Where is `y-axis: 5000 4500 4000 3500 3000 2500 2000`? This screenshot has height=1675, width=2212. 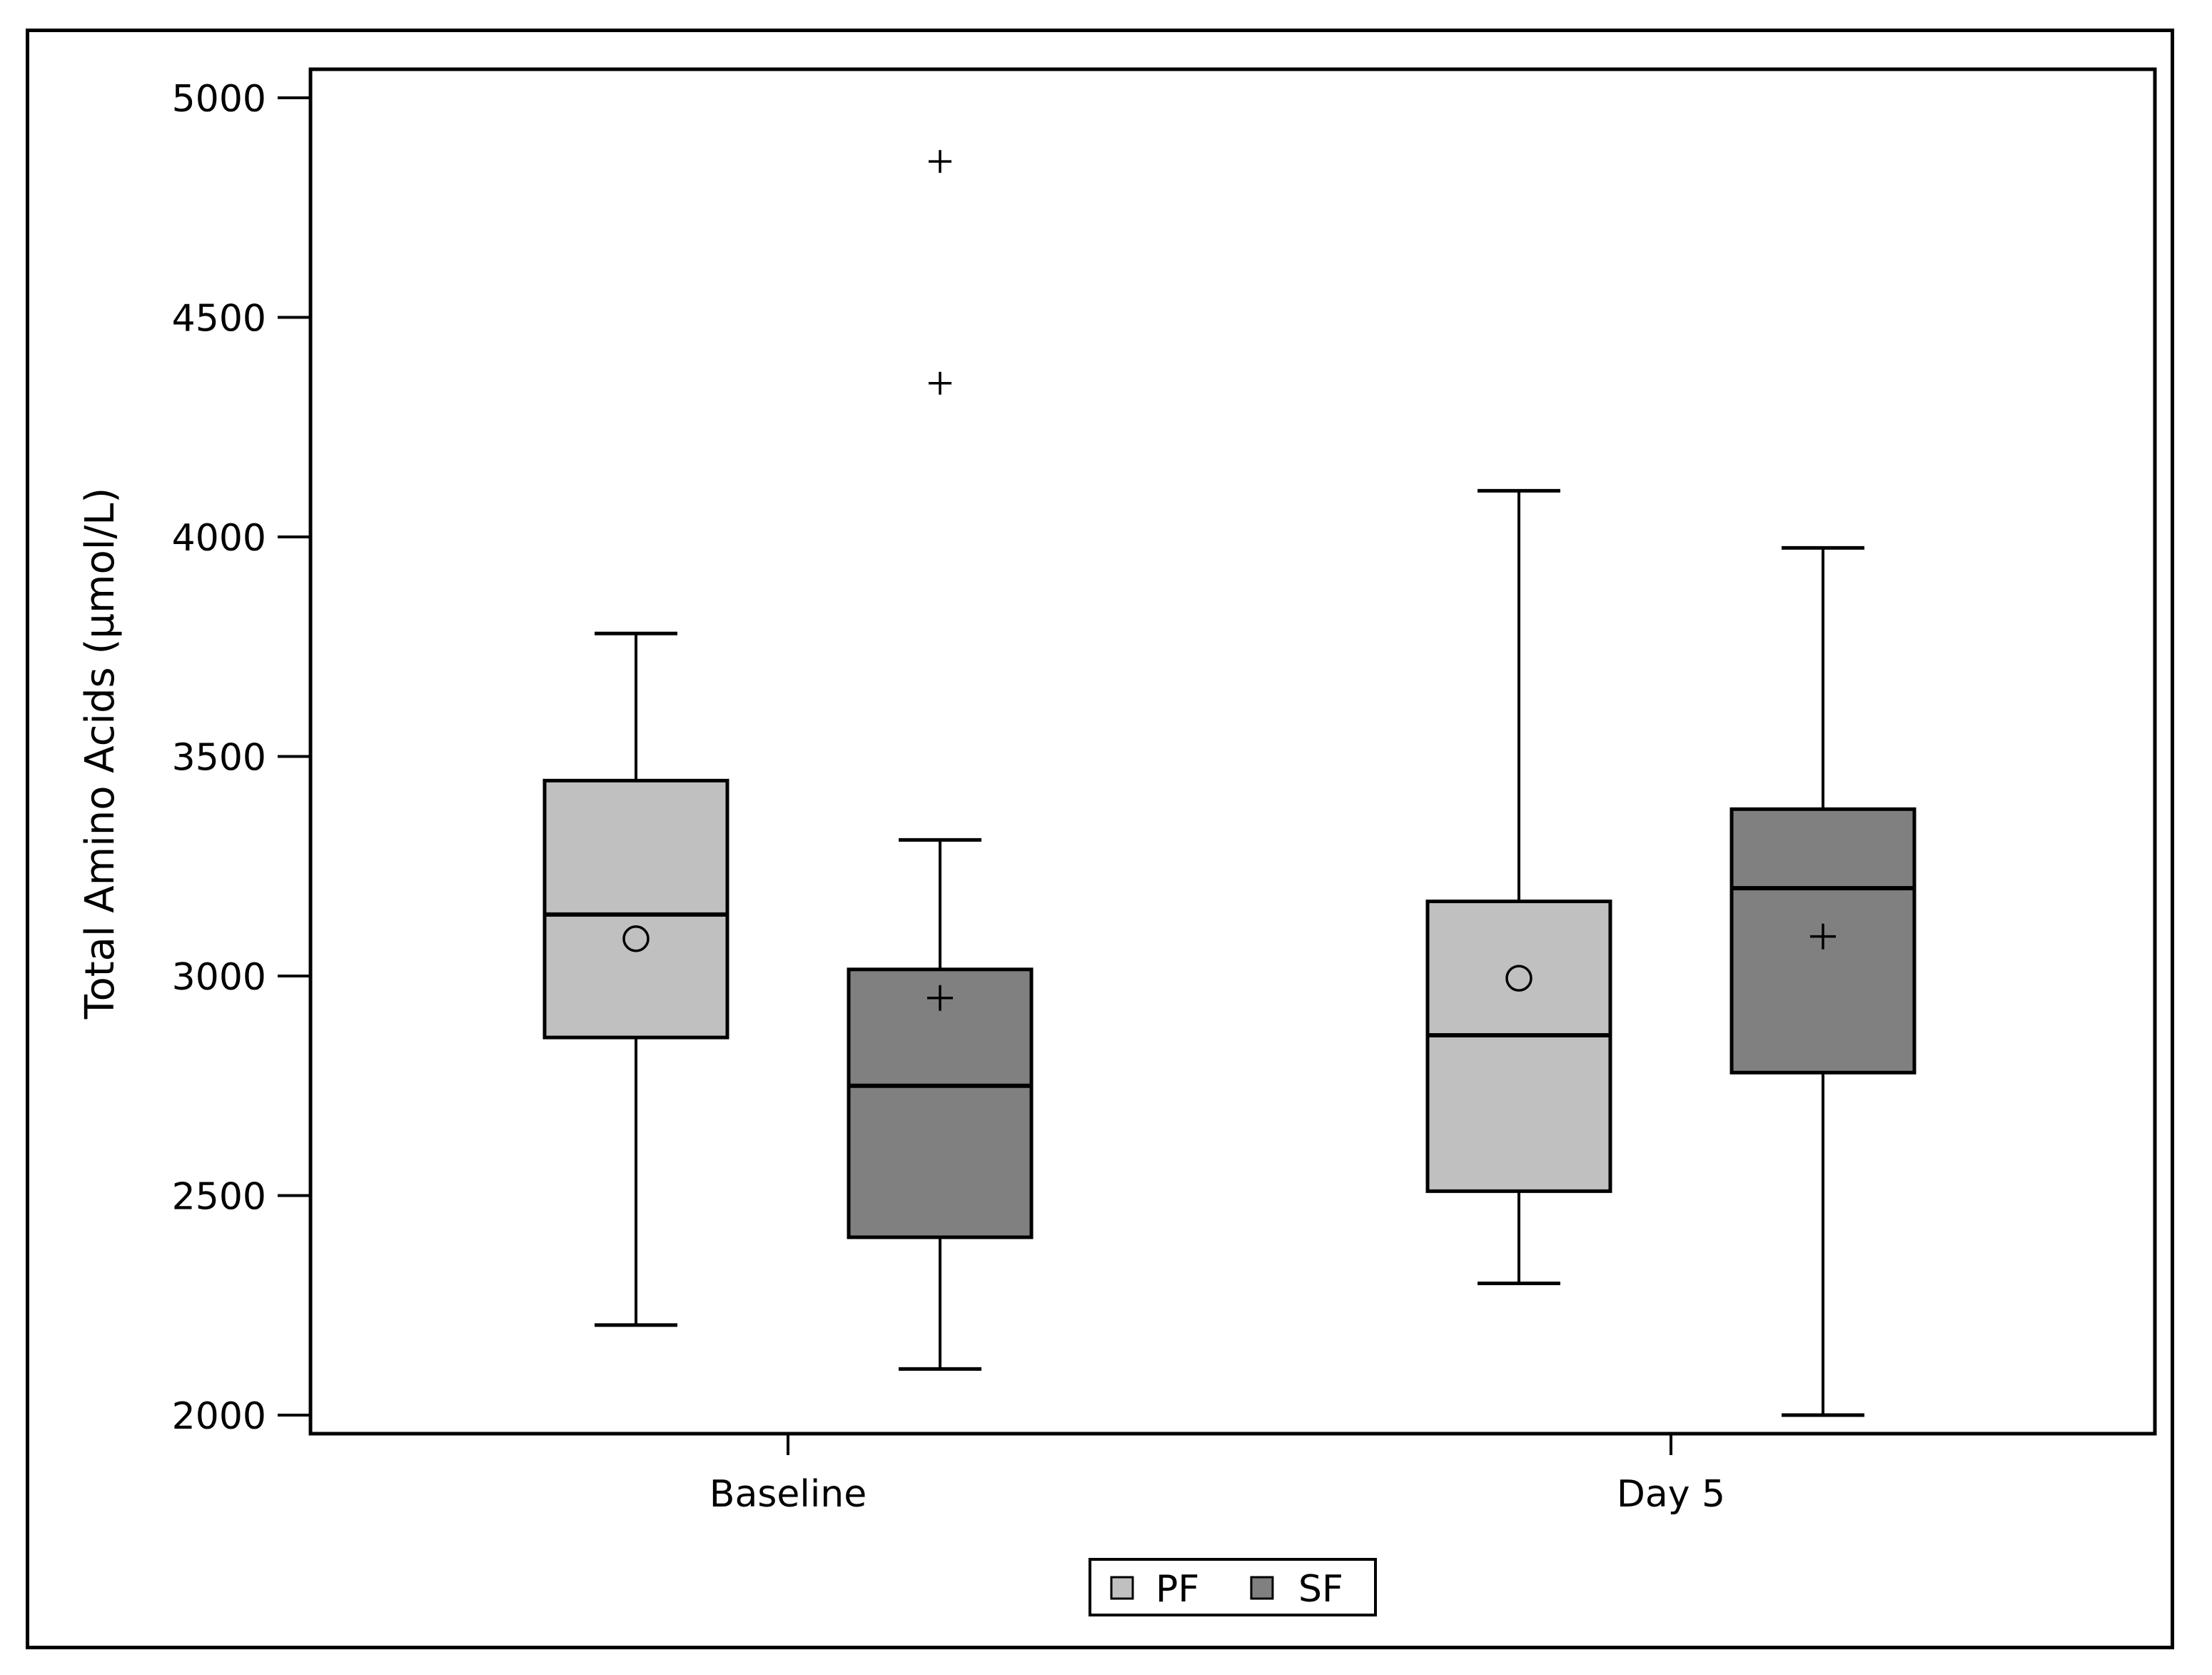
y-axis: 5000 4500 4000 3500 3000 2500 2000 is located at coordinates (241, 758).